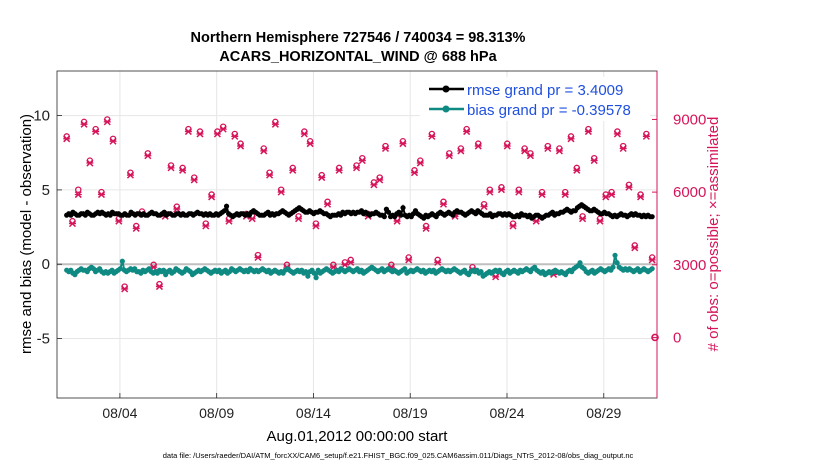 This screenshot has width=830, height=470. Describe the element at coordinates (689, 265) in the screenshot. I see `y2-tick-label: 3000` at that location.